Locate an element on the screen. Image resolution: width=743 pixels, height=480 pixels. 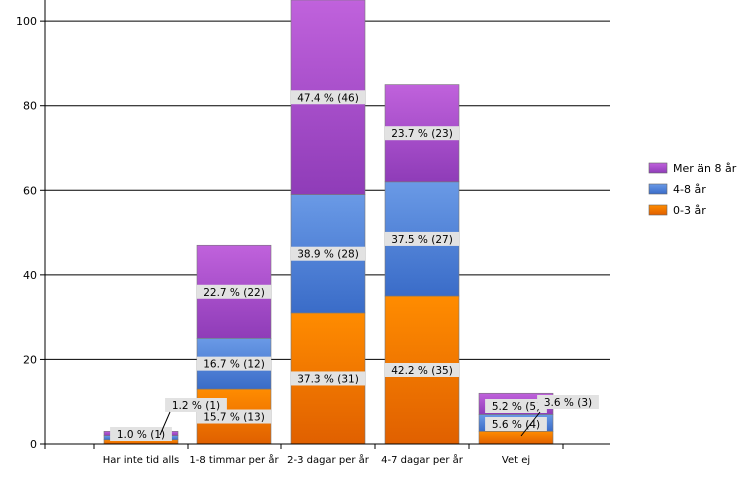
x-category-label: 2-3 dagar per år is located at coordinates (328, 459).